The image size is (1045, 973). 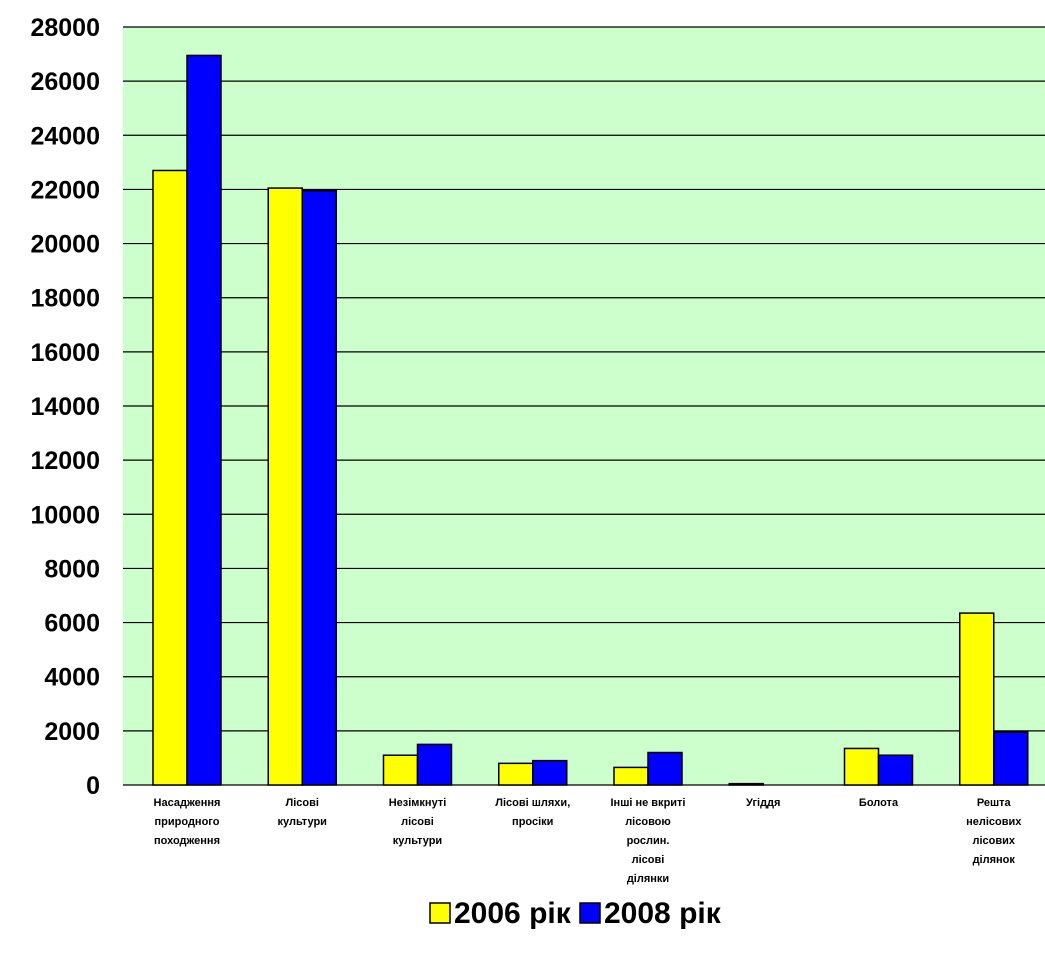 What do you see at coordinates (302, 812) in the screenshot?
I see `x-category-label: Лісові культури` at bounding box center [302, 812].